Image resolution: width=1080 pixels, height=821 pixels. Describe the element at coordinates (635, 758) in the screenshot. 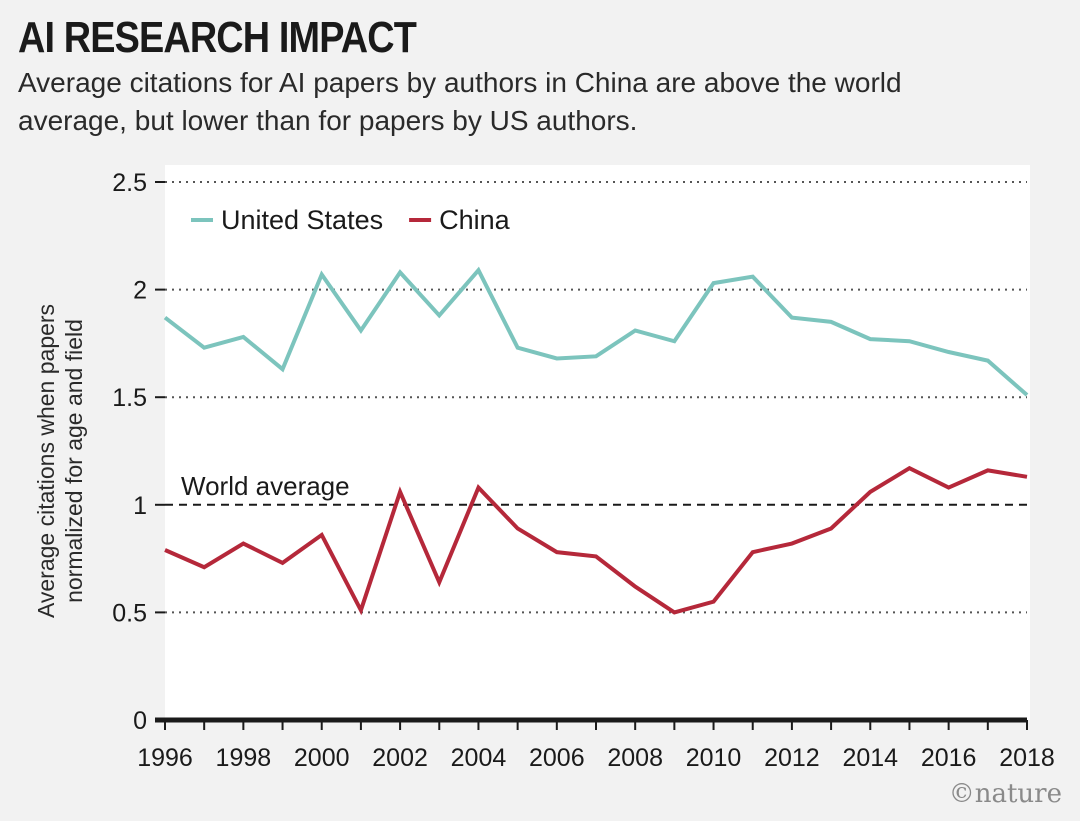

I see `x-tick-label: 2008` at that location.